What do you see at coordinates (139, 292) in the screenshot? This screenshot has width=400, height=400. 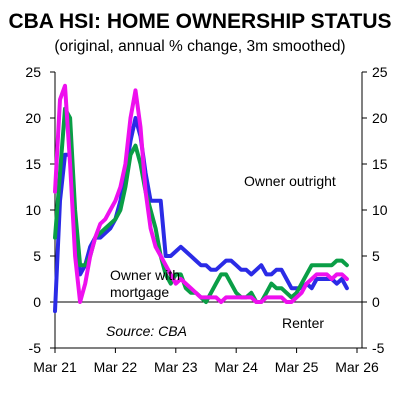 I see `owner-with-mortgage-label-line2: mortgage` at bounding box center [139, 292].